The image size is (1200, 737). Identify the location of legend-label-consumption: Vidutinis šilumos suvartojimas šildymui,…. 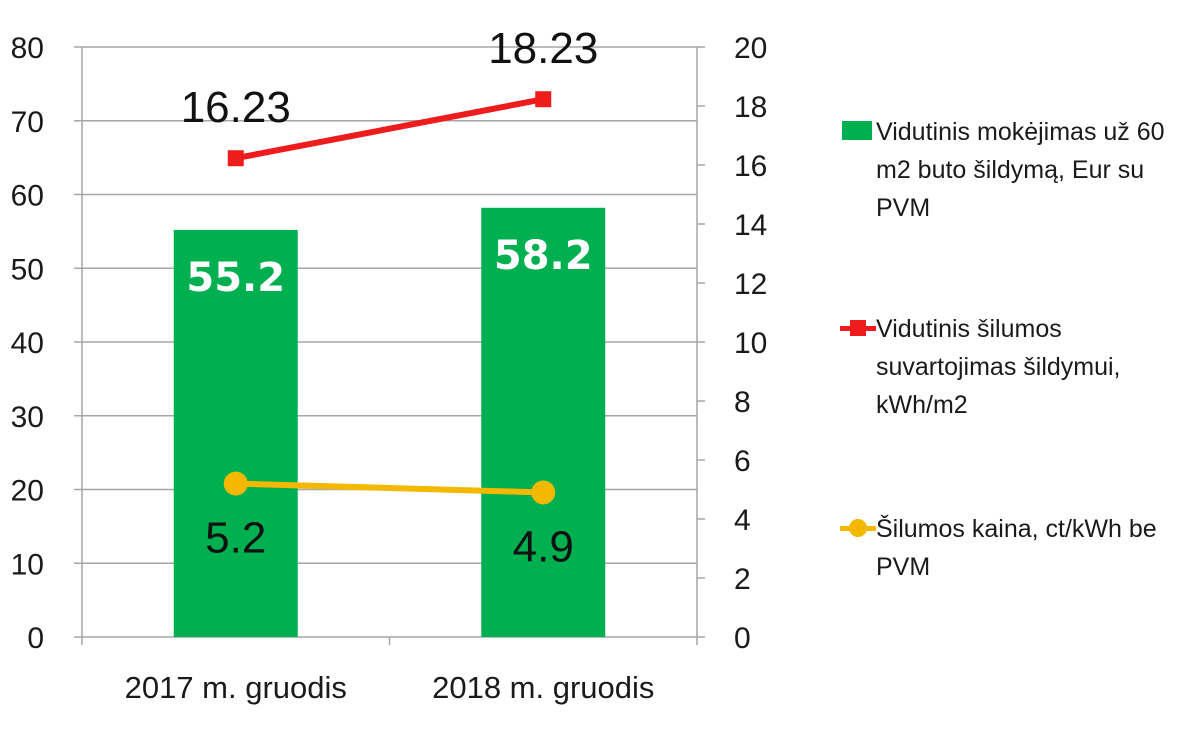
(998, 367).